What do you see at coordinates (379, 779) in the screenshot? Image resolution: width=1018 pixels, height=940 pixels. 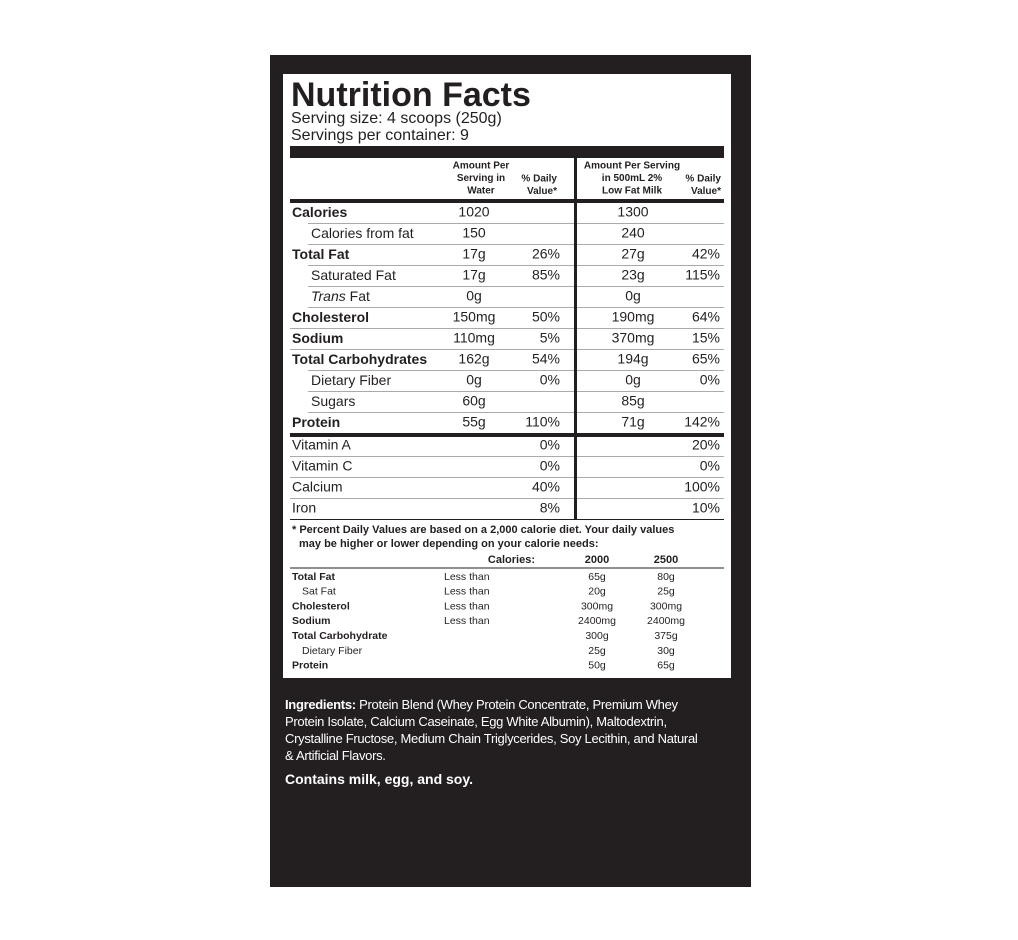 I see `allergens: Contains milk, egg, and soy.` at bounding box center [379, 779].